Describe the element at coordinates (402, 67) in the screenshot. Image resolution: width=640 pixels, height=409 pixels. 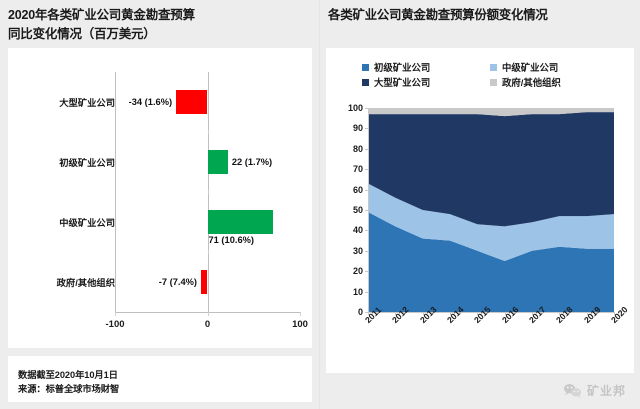
I see `legend-label: 初级矿业公司` at that location.